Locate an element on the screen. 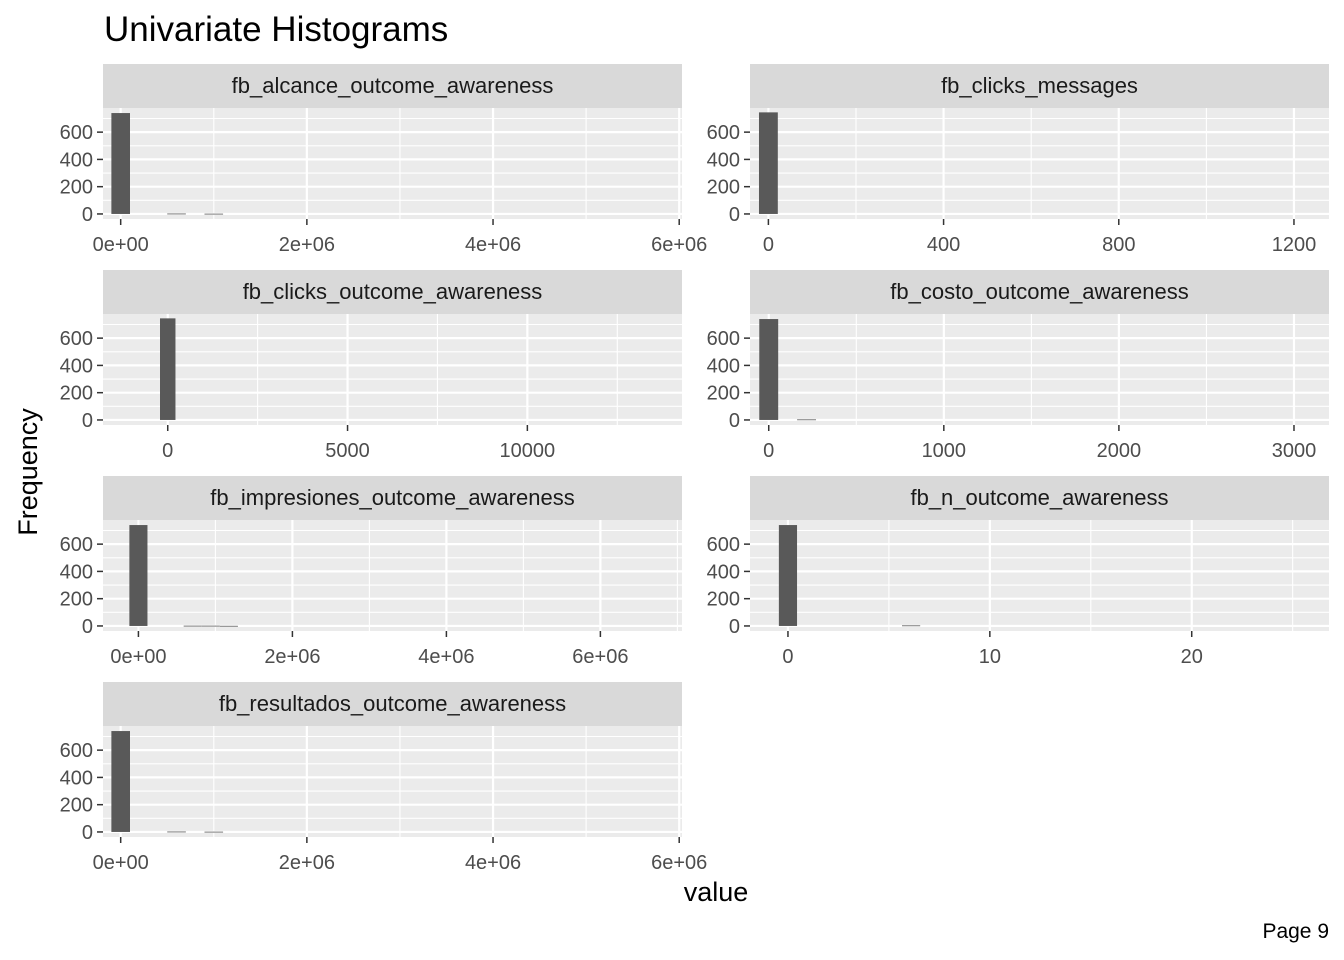  facet-strip-label: fb_clicks_outcome_awareness is located at coordinates (393, 291).